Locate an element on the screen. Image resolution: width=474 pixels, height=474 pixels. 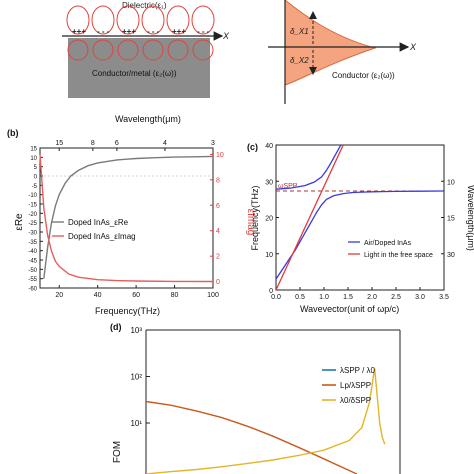
panel-c-right-axis-title: Wavelength(μm) is located at coordinates (470, 218).